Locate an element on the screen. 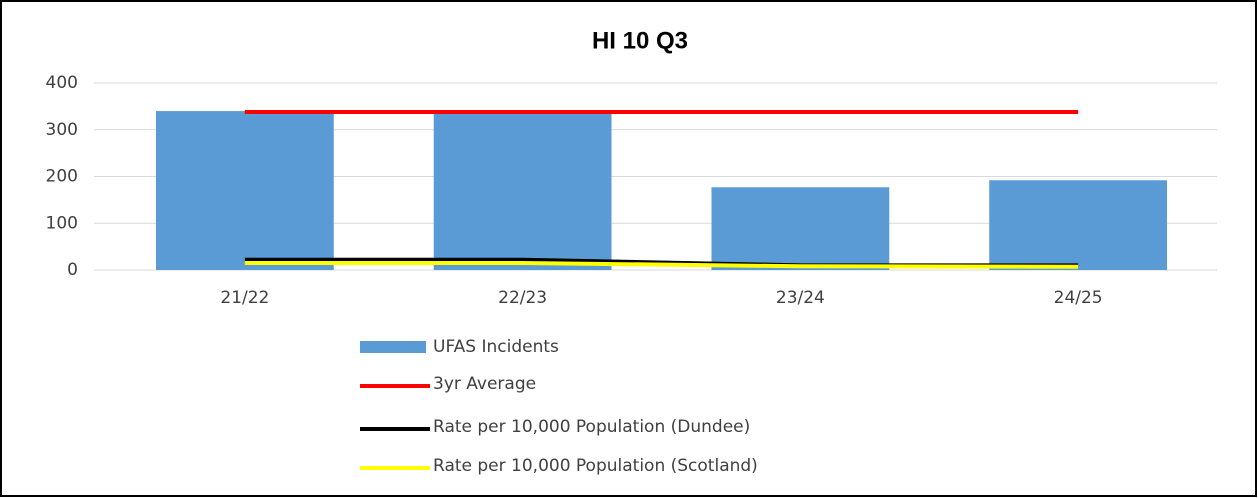  line is located at coordinates (661, 264).